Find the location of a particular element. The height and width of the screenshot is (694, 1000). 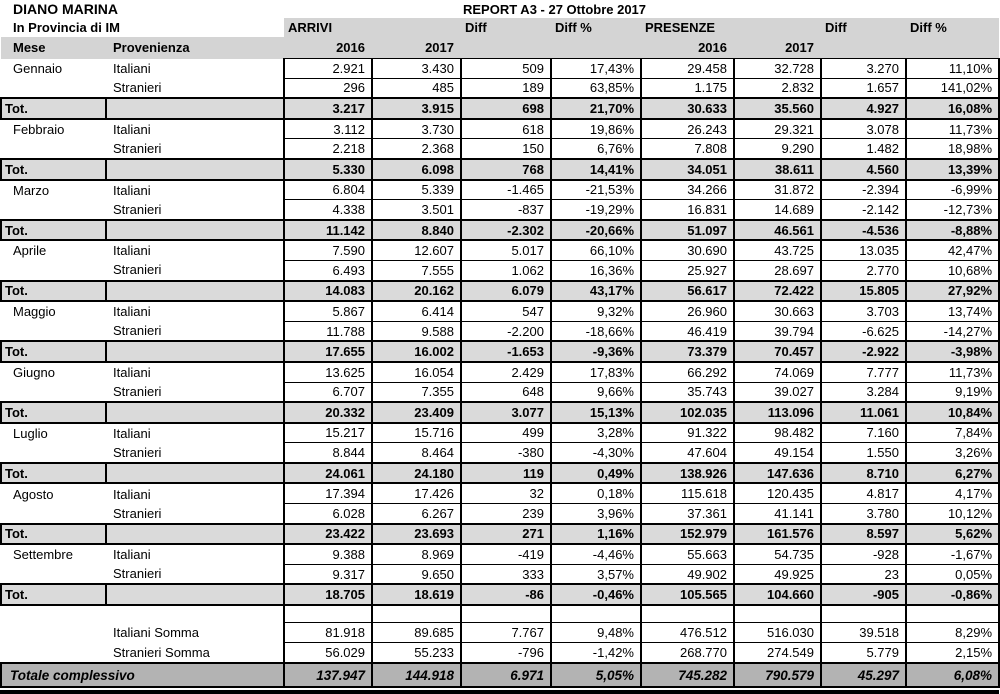

col-header-arrivi: ARRIVI is located at coordinates (328, 27).